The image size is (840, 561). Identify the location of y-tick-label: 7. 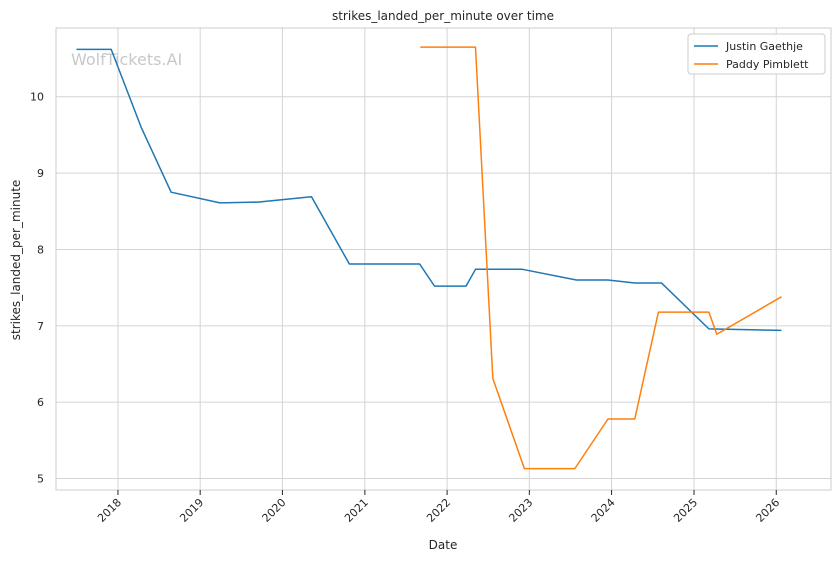
(40, 326).